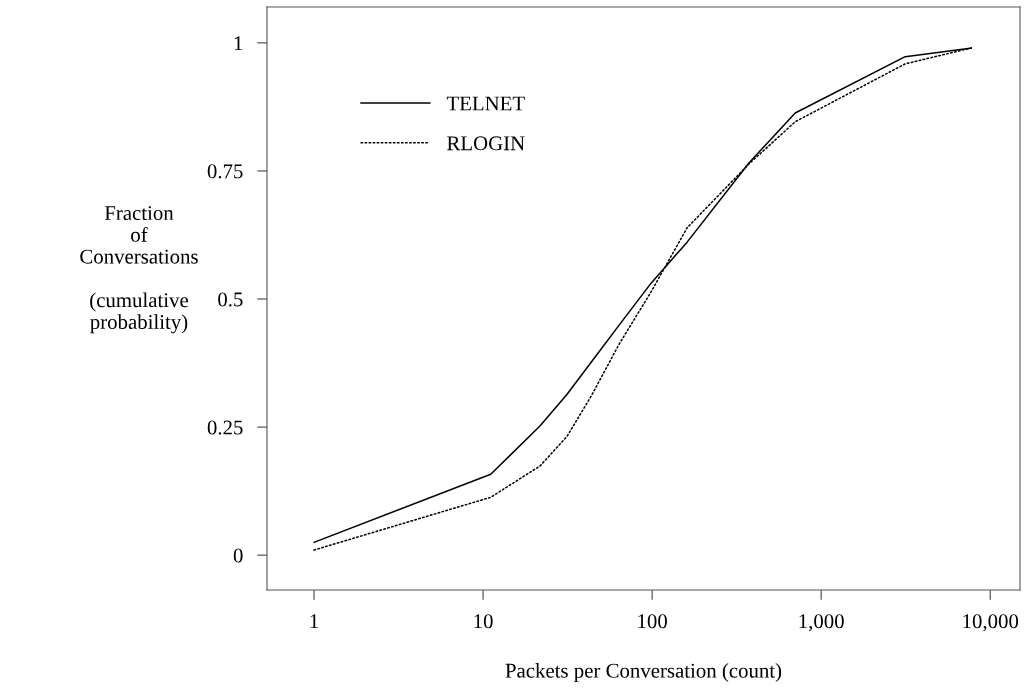  I want to click on y-tick-label: 0.5, so click(230, 299).